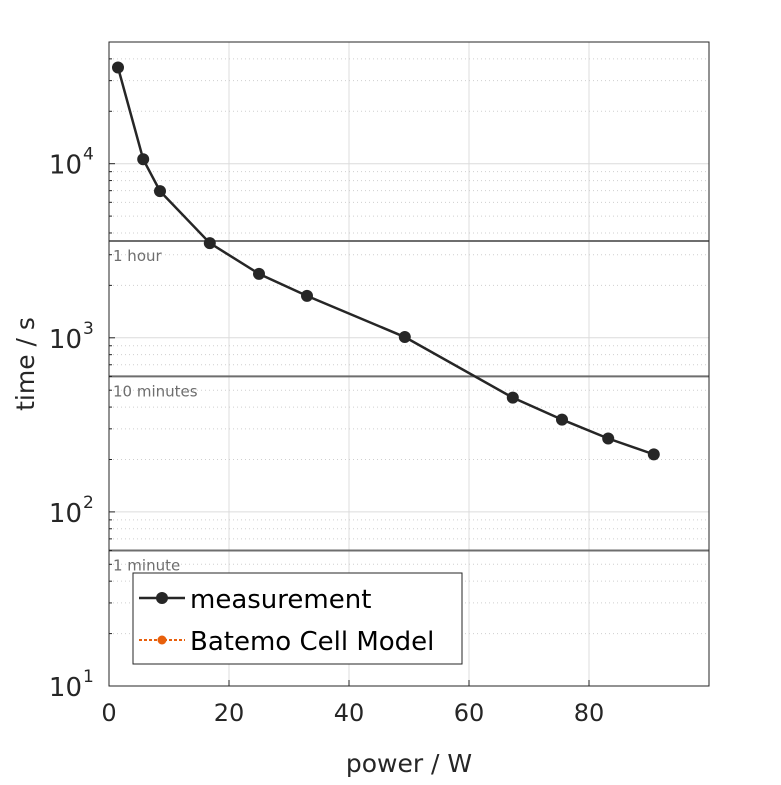  What do you see at coordinates (469, 713) in the screenshot?
I see `x-tick-label: 60` at bounding box center [469, 713].